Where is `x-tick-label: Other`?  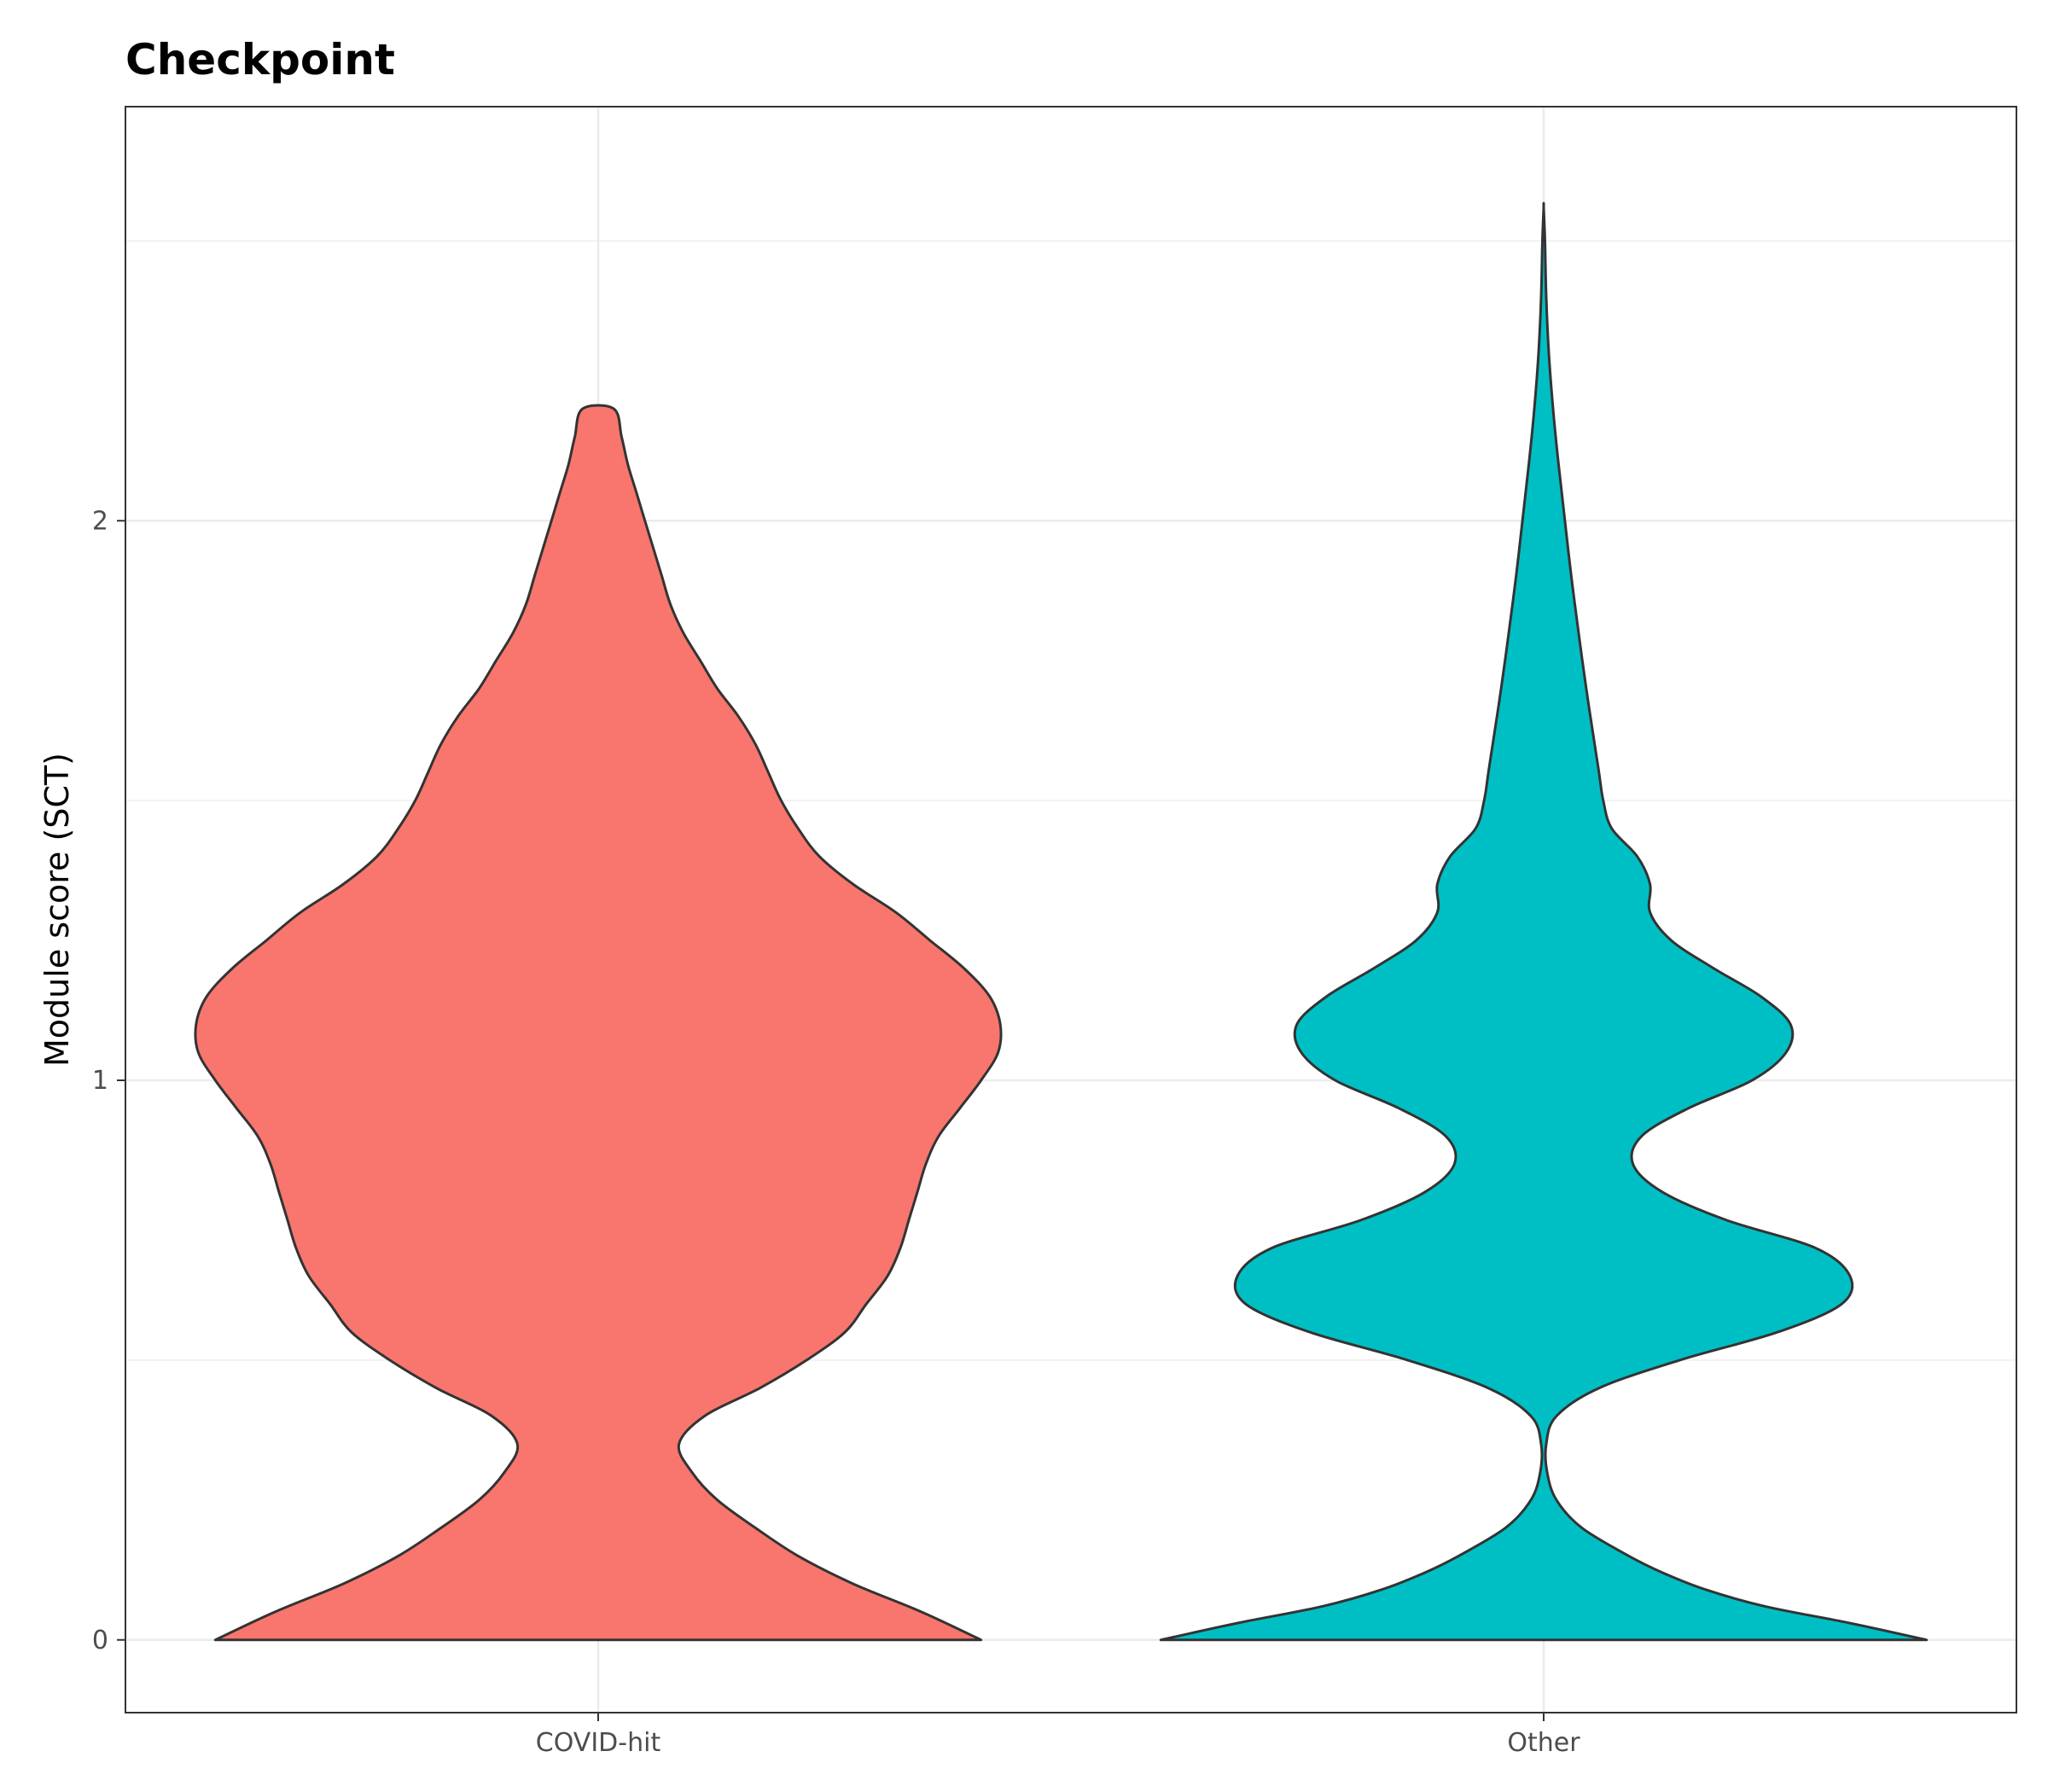 x-tick-label: Other is located at coordinates (1543, 1743).